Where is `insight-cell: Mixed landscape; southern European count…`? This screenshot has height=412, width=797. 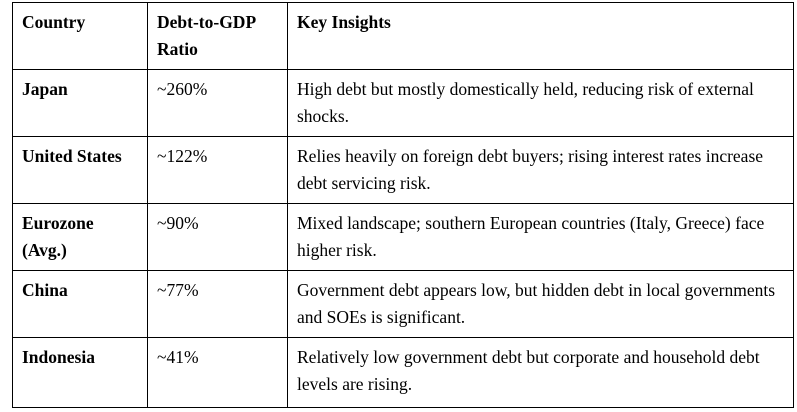
insight-cell: Mixed landscape; southern European count… is located at coordinates (540, 237).